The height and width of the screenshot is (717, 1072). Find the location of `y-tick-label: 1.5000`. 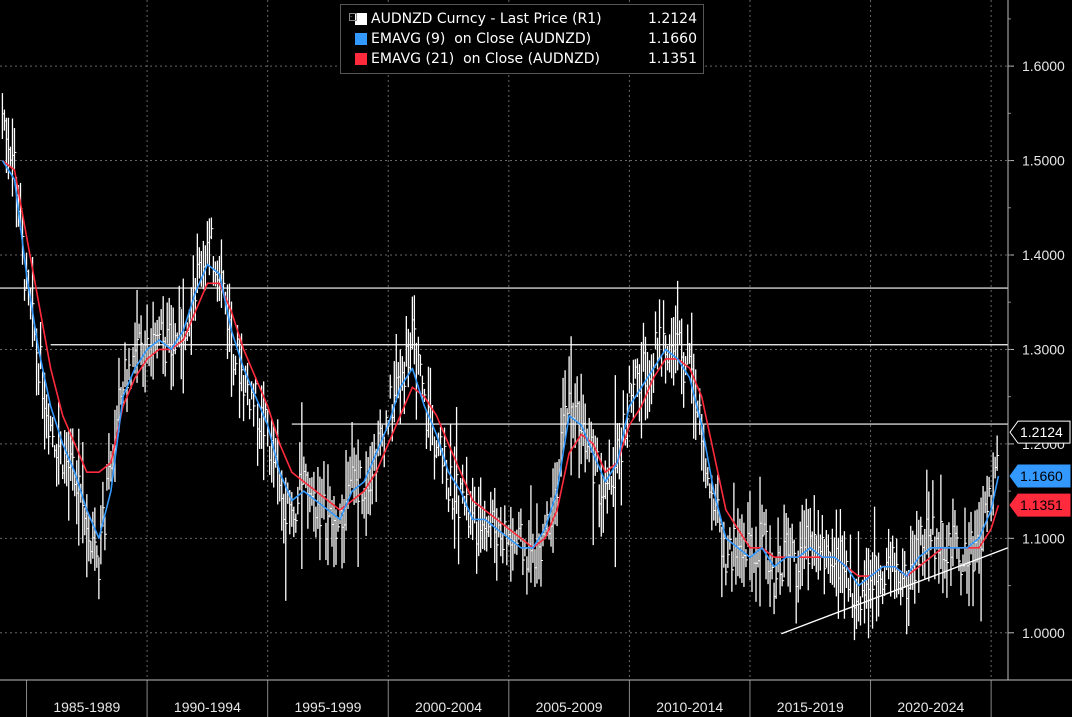

y-tick-label: 1.5000 is located at coordinates (1043, 161).